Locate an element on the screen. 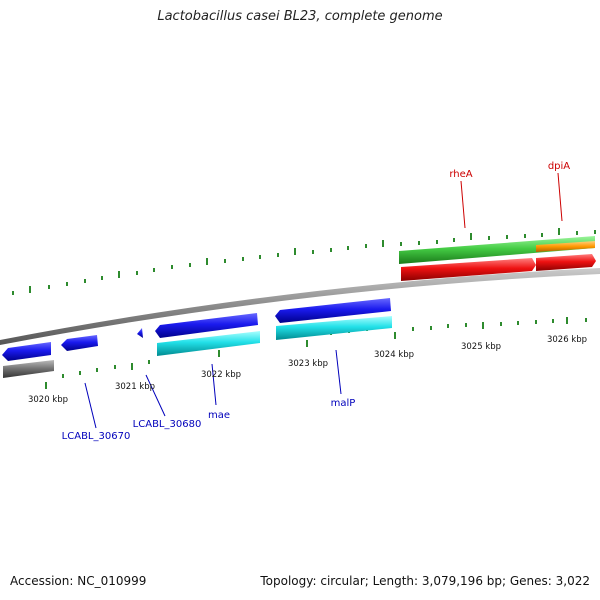  gene-label-malP: malP is located at coordinates (343, 403).